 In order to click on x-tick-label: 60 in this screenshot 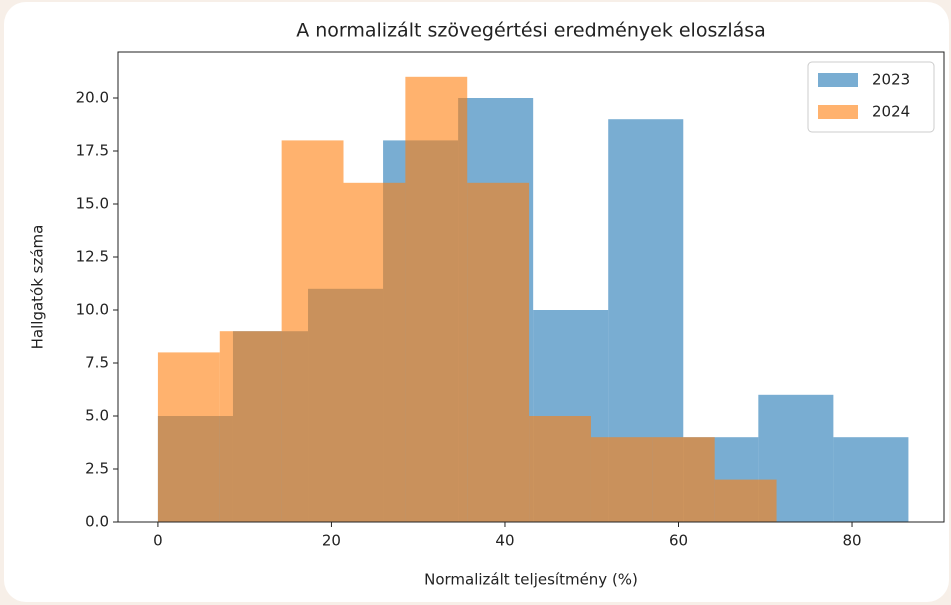, I will do `click(678, 541)`.